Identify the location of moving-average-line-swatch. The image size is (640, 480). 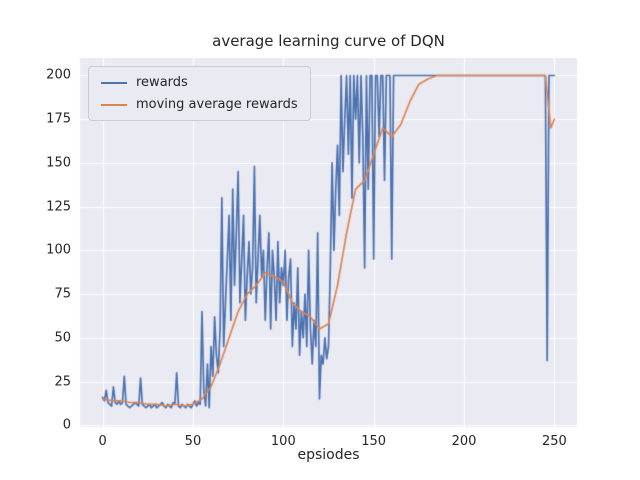
(114, 104).